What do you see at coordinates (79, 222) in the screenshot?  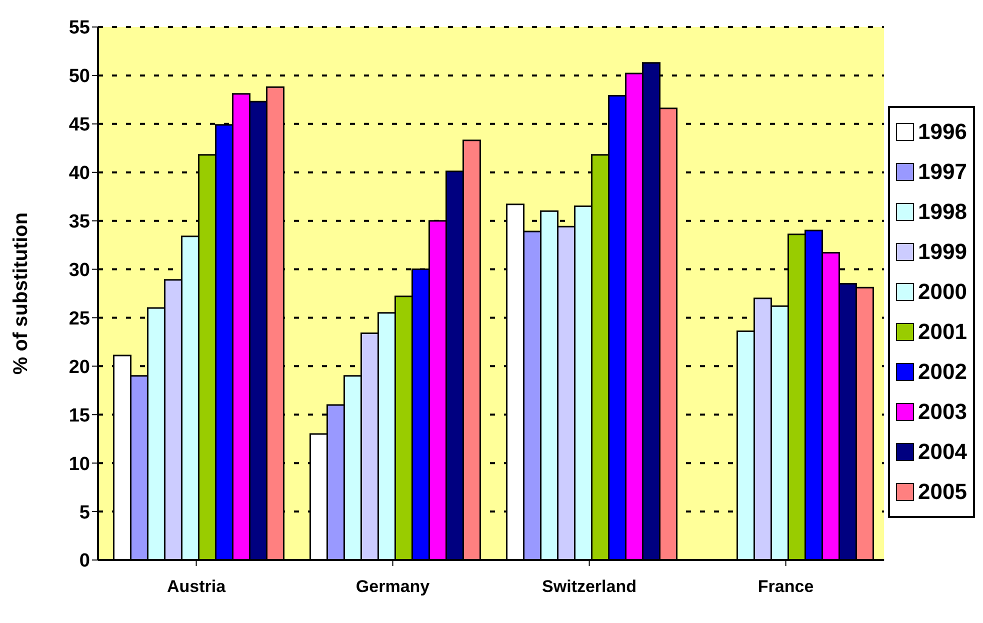 I see `y-tick-label: 35` at bounding box center [79, 222].